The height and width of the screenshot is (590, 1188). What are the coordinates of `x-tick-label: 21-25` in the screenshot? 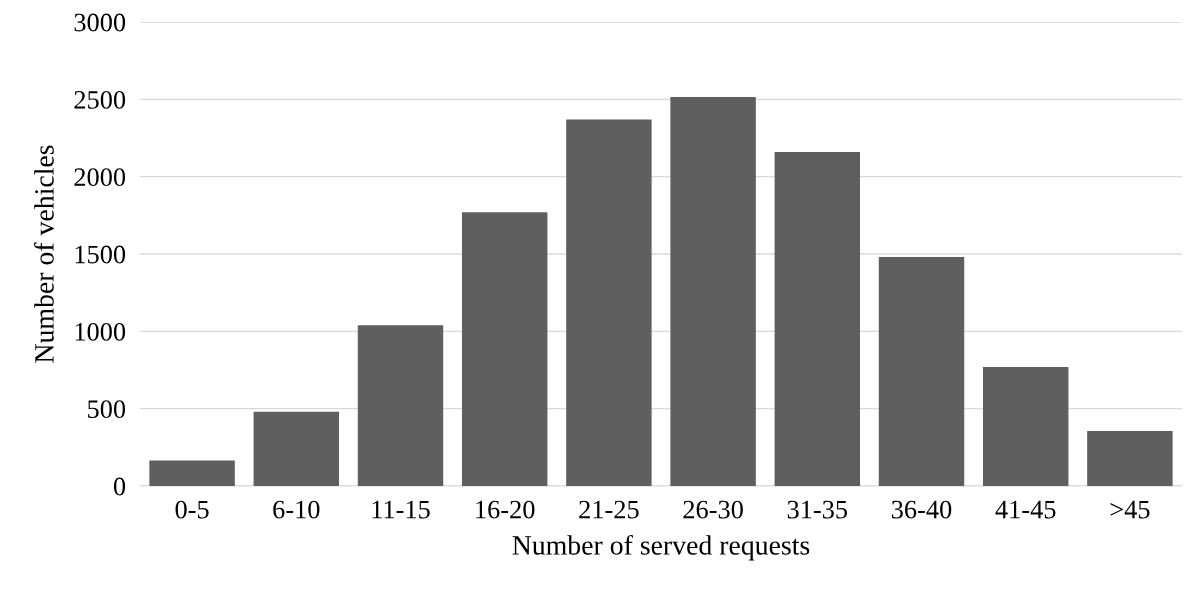 It's located at (609, 509).